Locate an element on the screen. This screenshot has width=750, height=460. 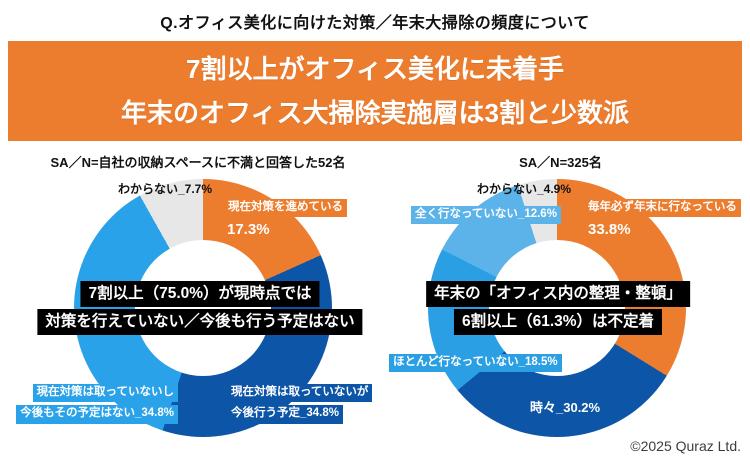
right-center-annotation-line1: 年末の「オフィス内の整理・整頓」 is located at coordinates (558, 294).